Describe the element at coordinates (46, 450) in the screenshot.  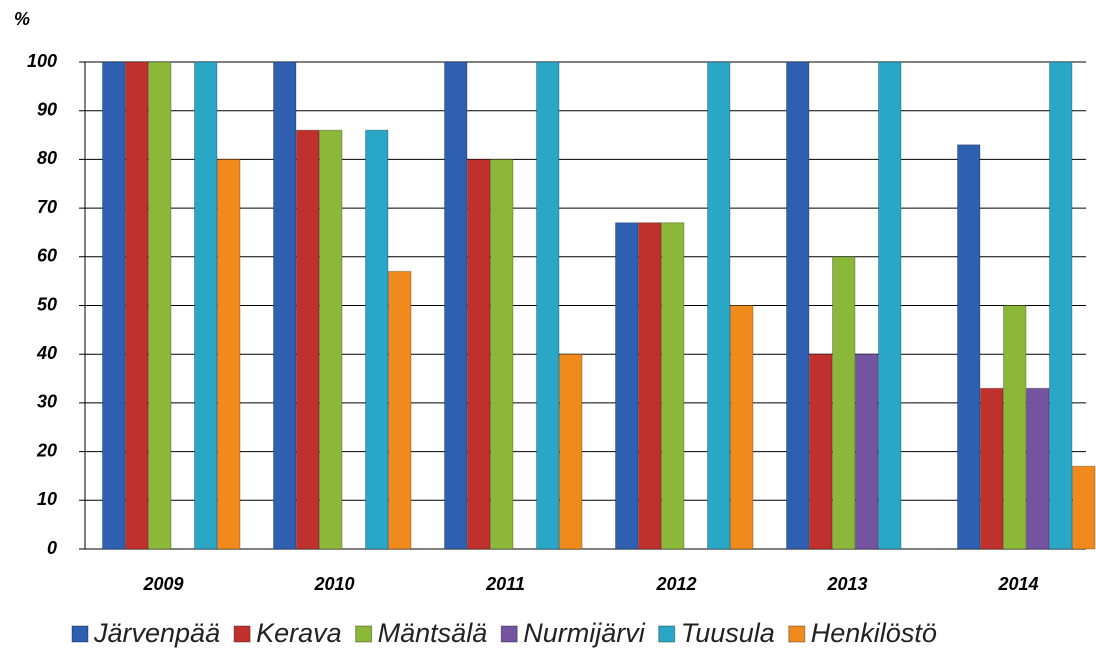
I see `y-tick-label: 20` at that location.